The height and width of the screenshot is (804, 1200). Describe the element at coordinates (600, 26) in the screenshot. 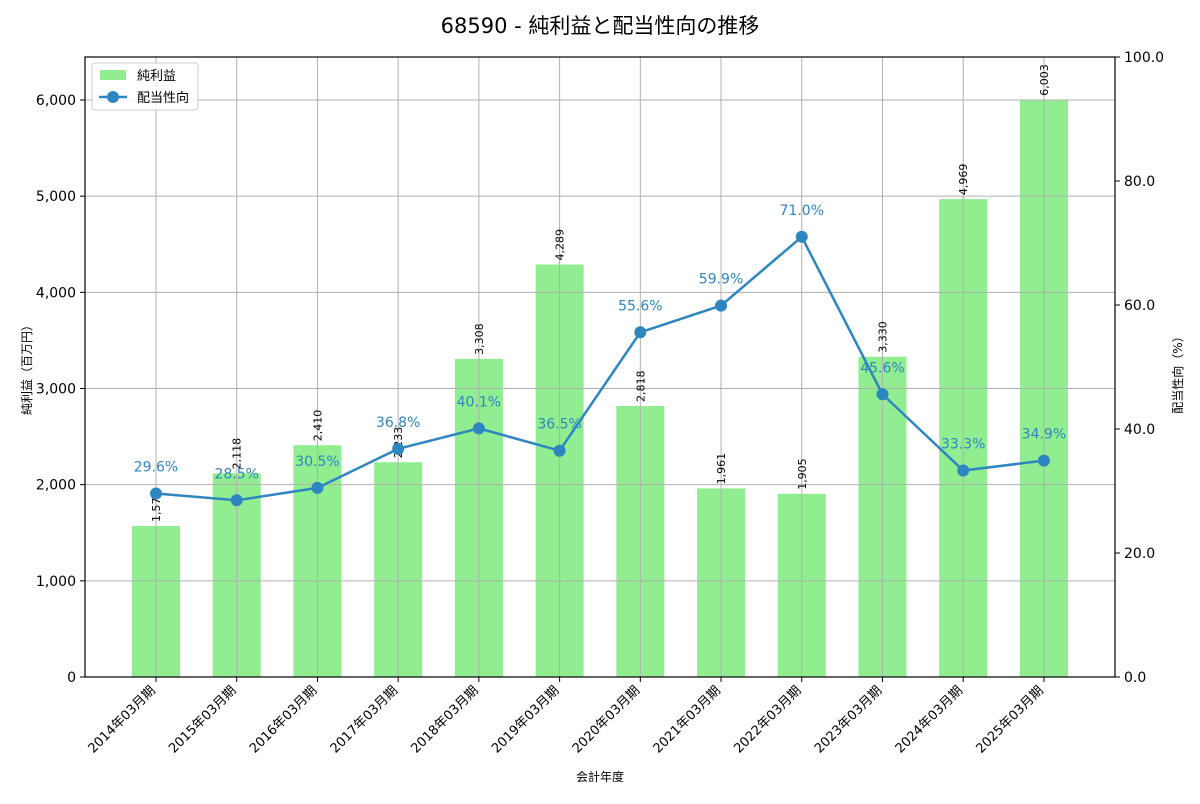

I see `chart-title: 68590 - 純利益と配当性向の推移` at that location.